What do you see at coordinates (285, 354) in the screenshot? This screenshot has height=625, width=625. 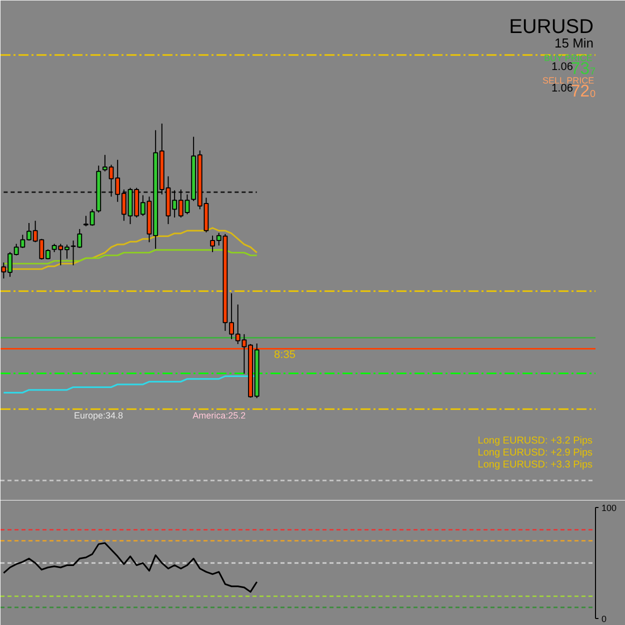 I see `annotation: 8:35` at bounding box center [285, 354].